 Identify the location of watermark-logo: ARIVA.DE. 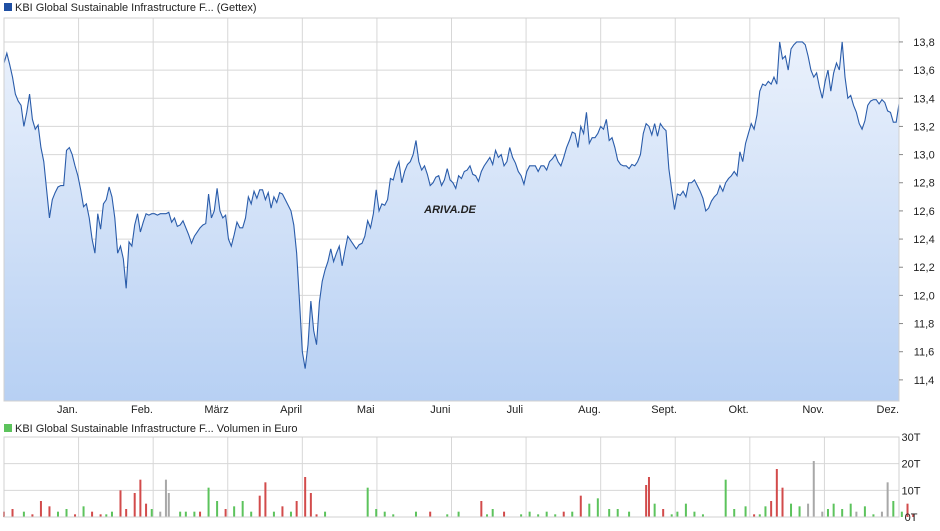
(449, 210).